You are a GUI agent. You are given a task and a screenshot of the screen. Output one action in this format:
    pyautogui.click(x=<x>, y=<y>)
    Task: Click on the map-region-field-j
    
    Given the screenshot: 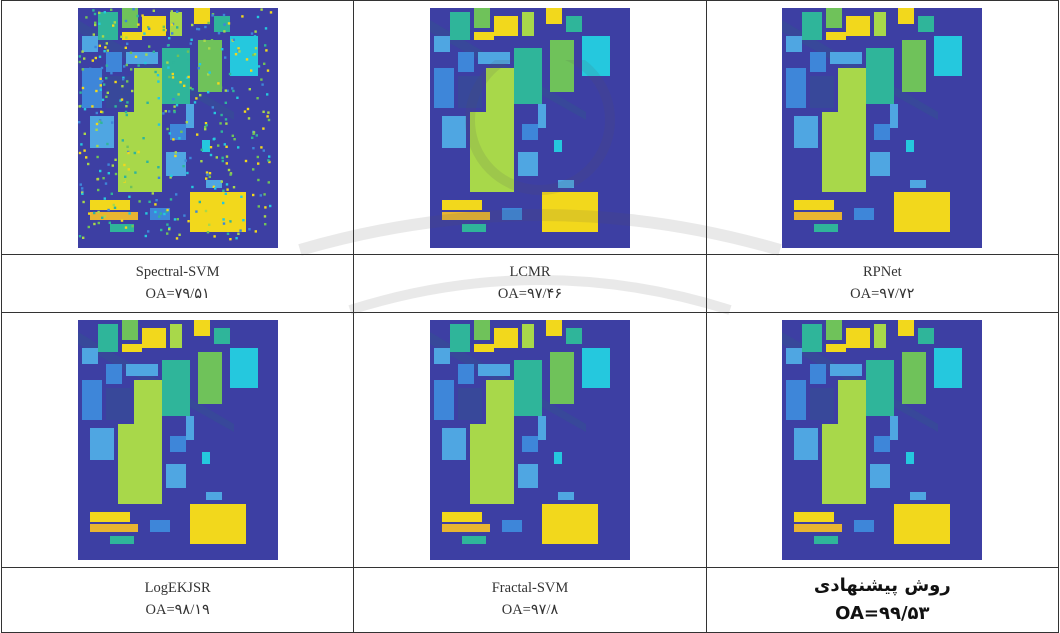 What is the action you would take?
    pyautogui.click(x=141, y=57)
    